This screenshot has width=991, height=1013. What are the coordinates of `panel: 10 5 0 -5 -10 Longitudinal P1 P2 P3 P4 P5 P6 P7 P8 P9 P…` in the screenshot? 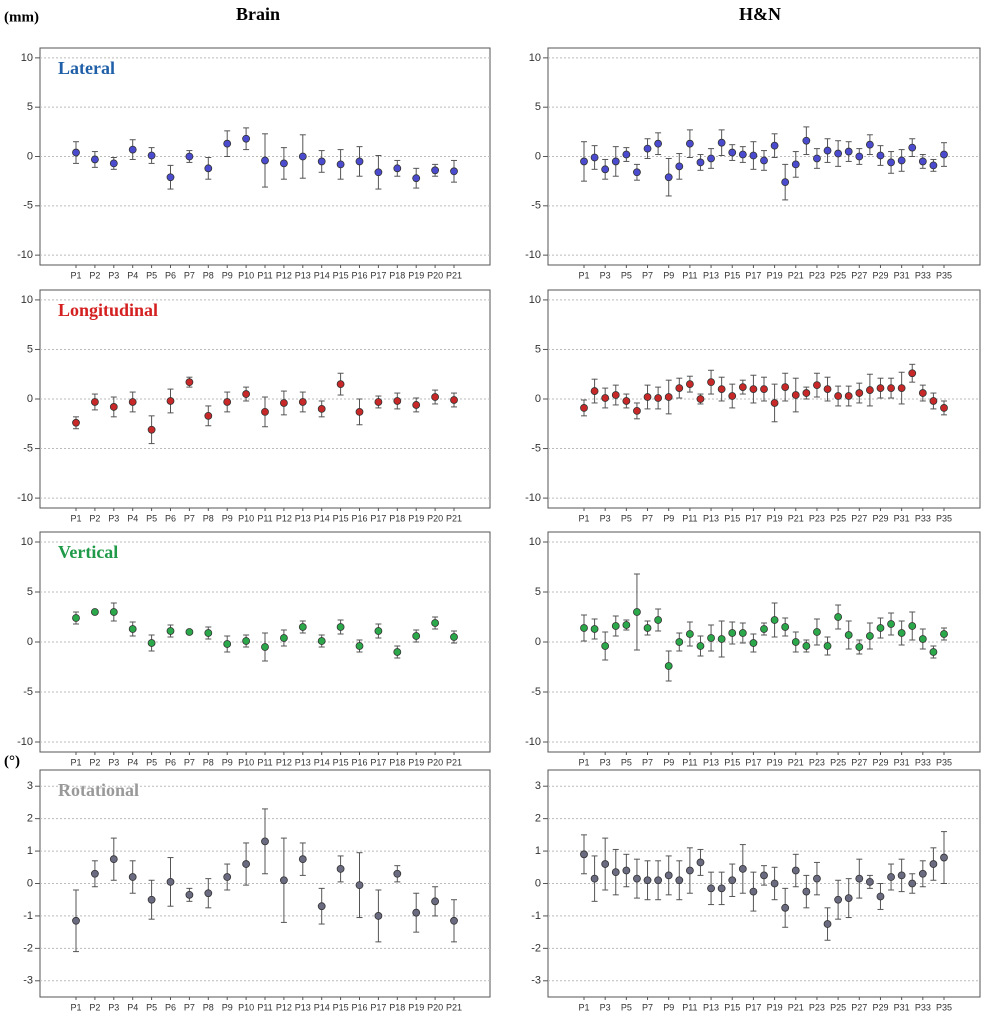 It's located at (254, 406).